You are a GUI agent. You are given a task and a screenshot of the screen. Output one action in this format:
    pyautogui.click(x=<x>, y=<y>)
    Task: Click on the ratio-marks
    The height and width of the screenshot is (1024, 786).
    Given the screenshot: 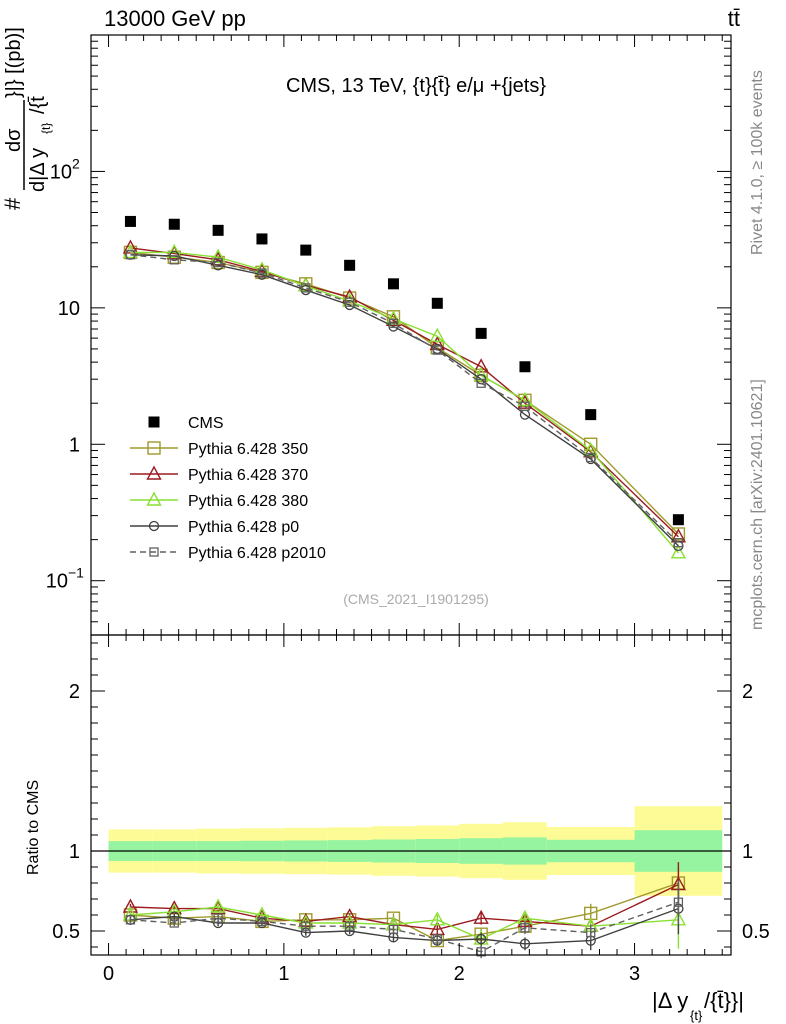 What is the action you would take?
    pyautogui.click(x=411, y=882)
    